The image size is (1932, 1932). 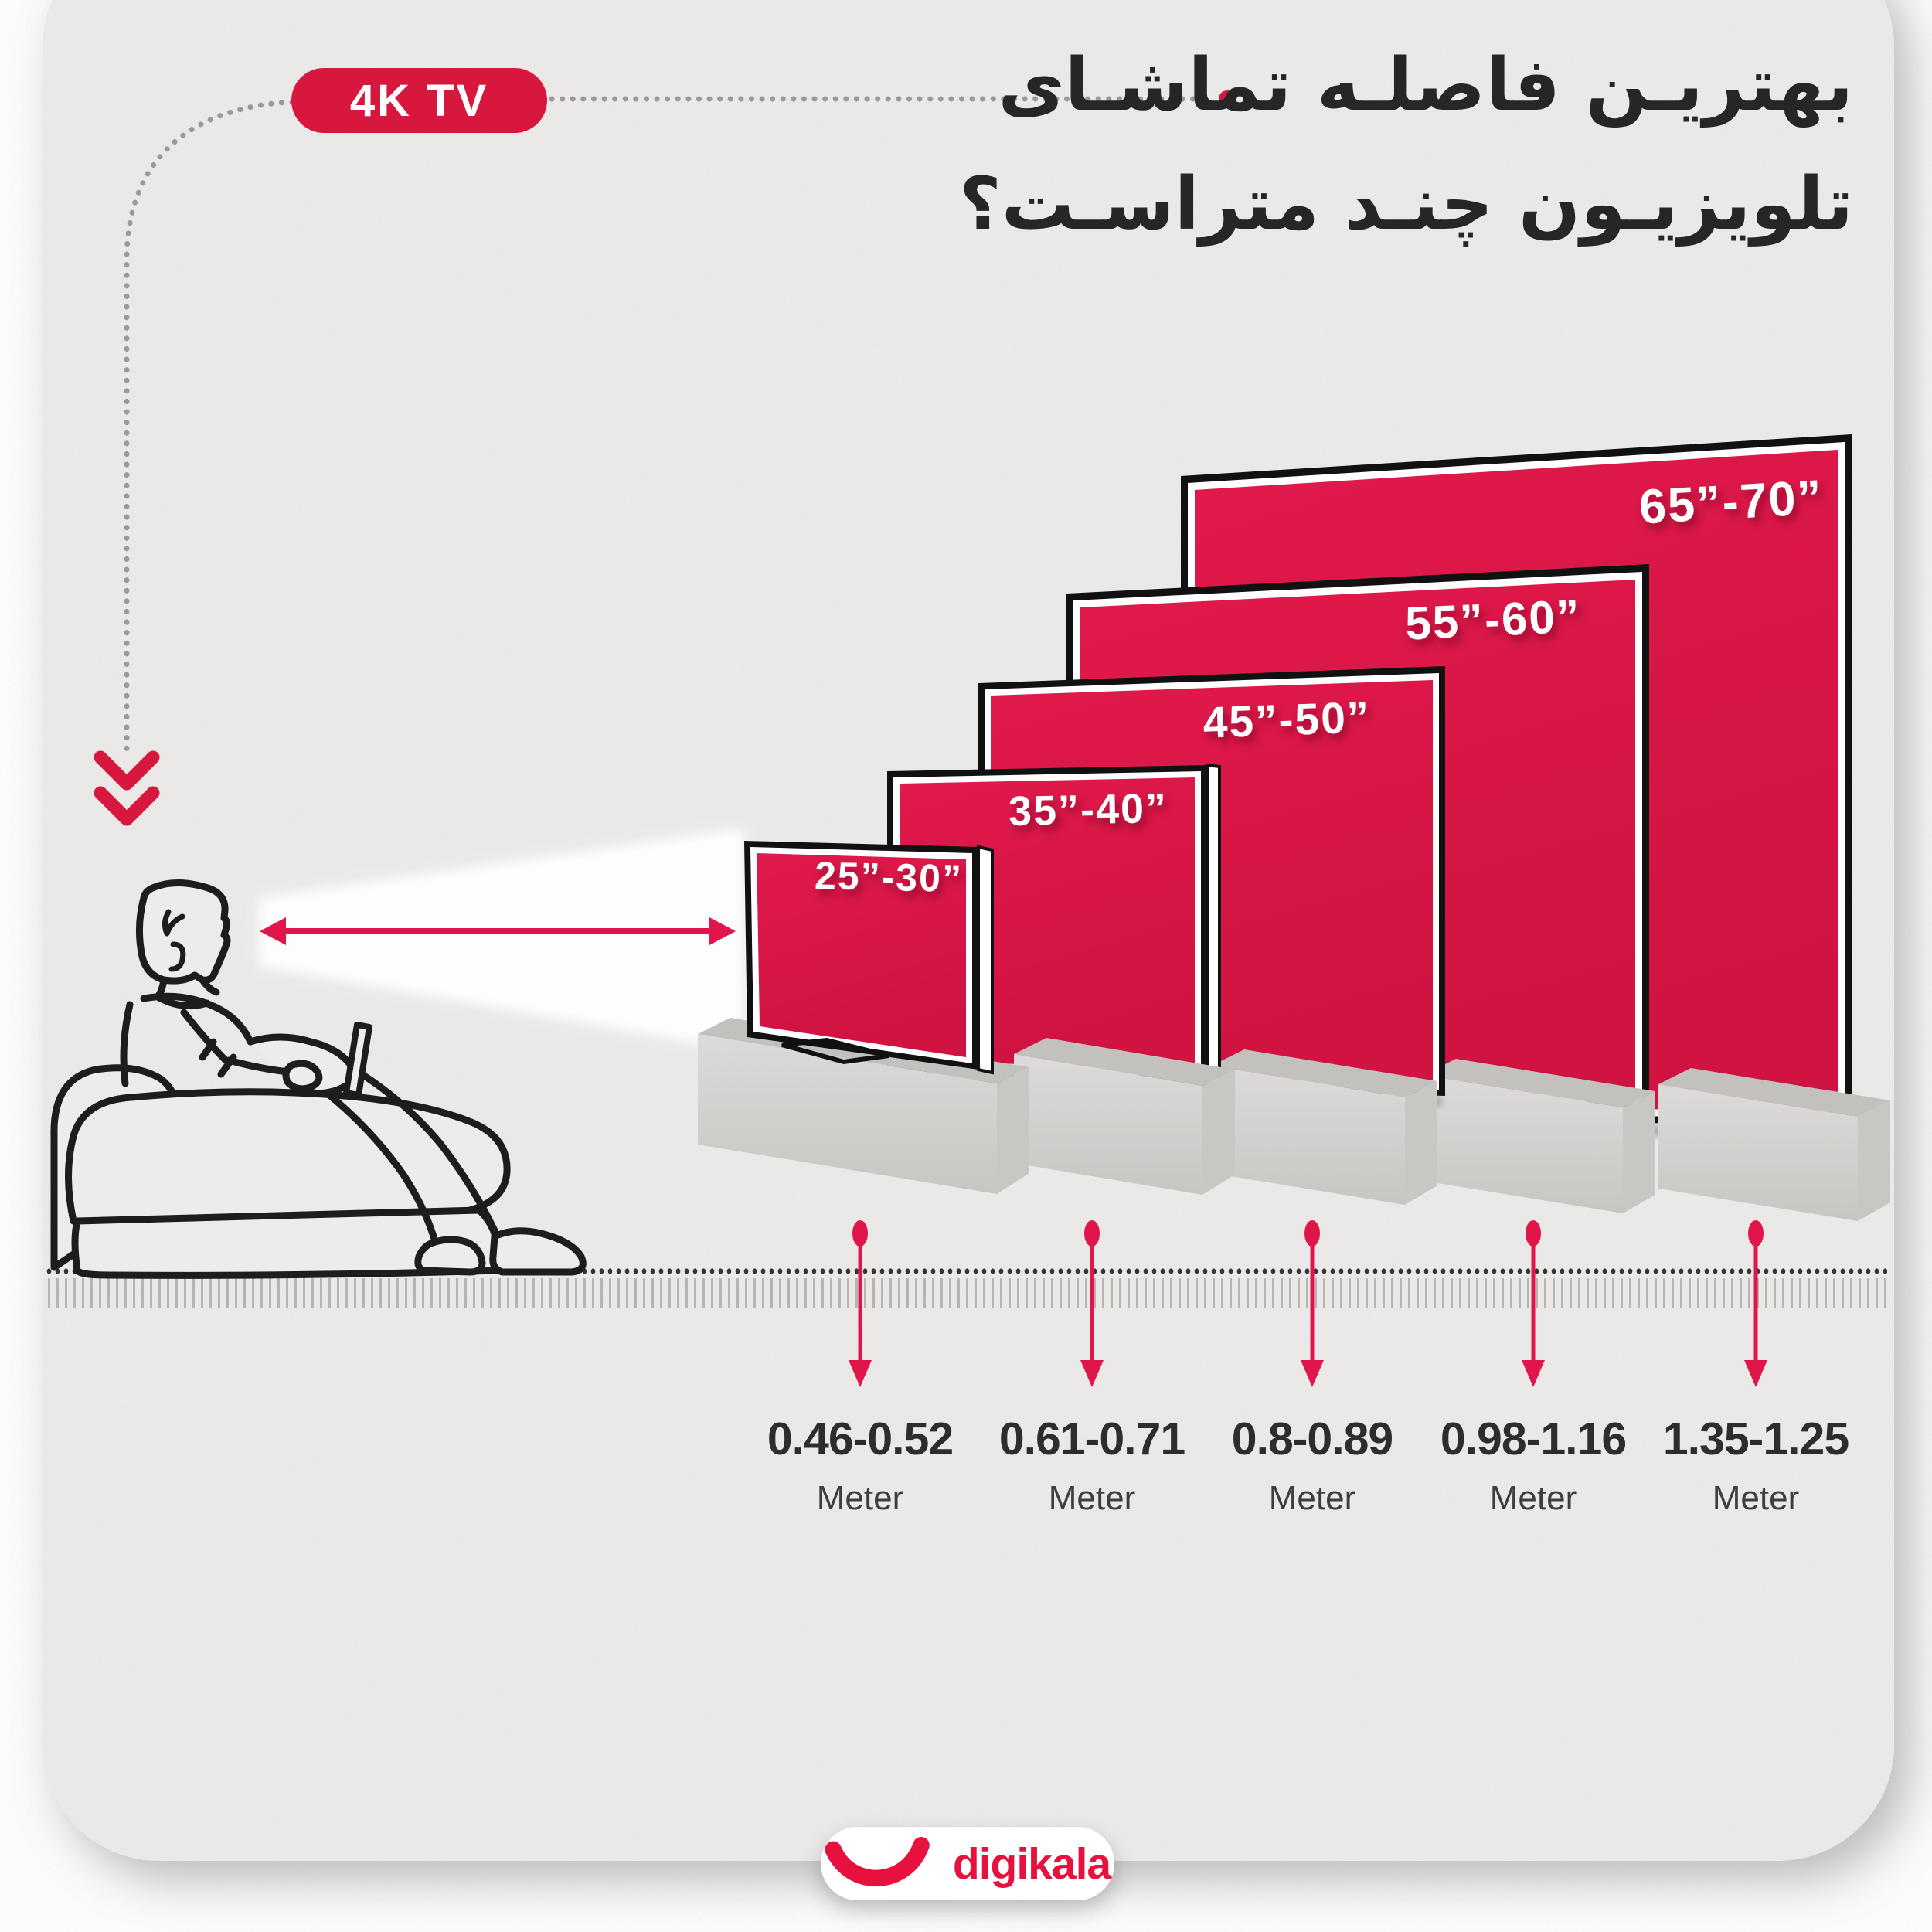 I want to click on digikala-logo: digikala, so click(x=968, y=1864).